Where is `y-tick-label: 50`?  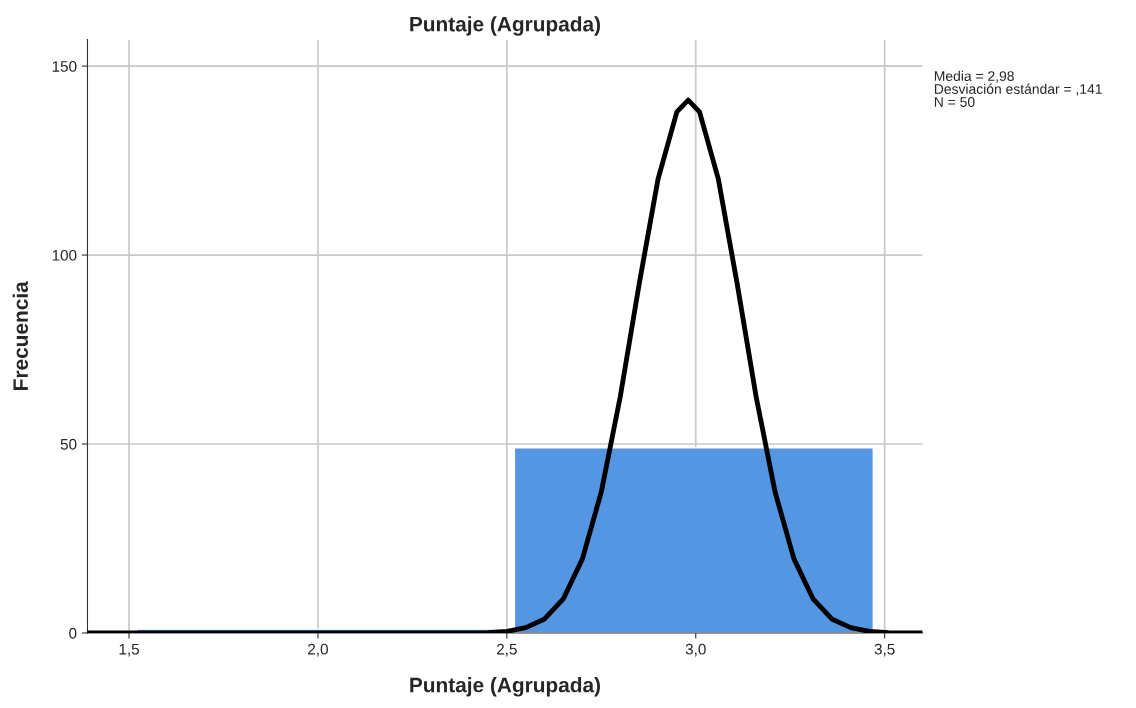 y-tick-label: 50 is located at coordinates (68, 444).